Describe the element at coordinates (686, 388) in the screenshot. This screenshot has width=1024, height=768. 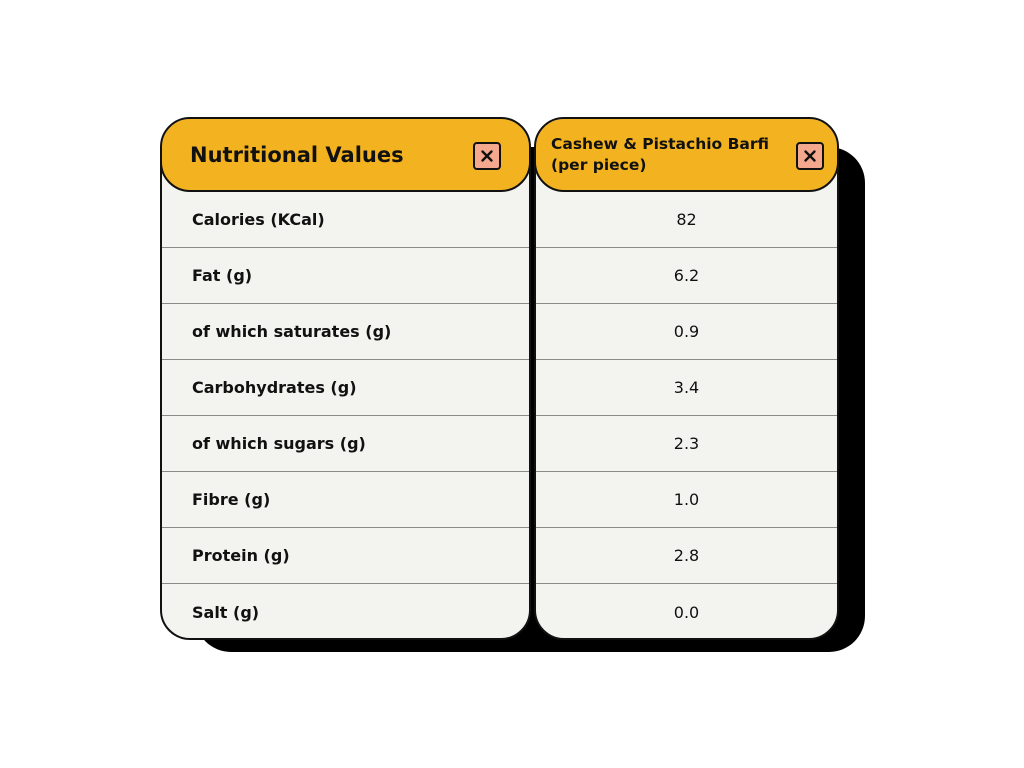
I see `nutrient-value-carbohydrates: 3.4` at that location.